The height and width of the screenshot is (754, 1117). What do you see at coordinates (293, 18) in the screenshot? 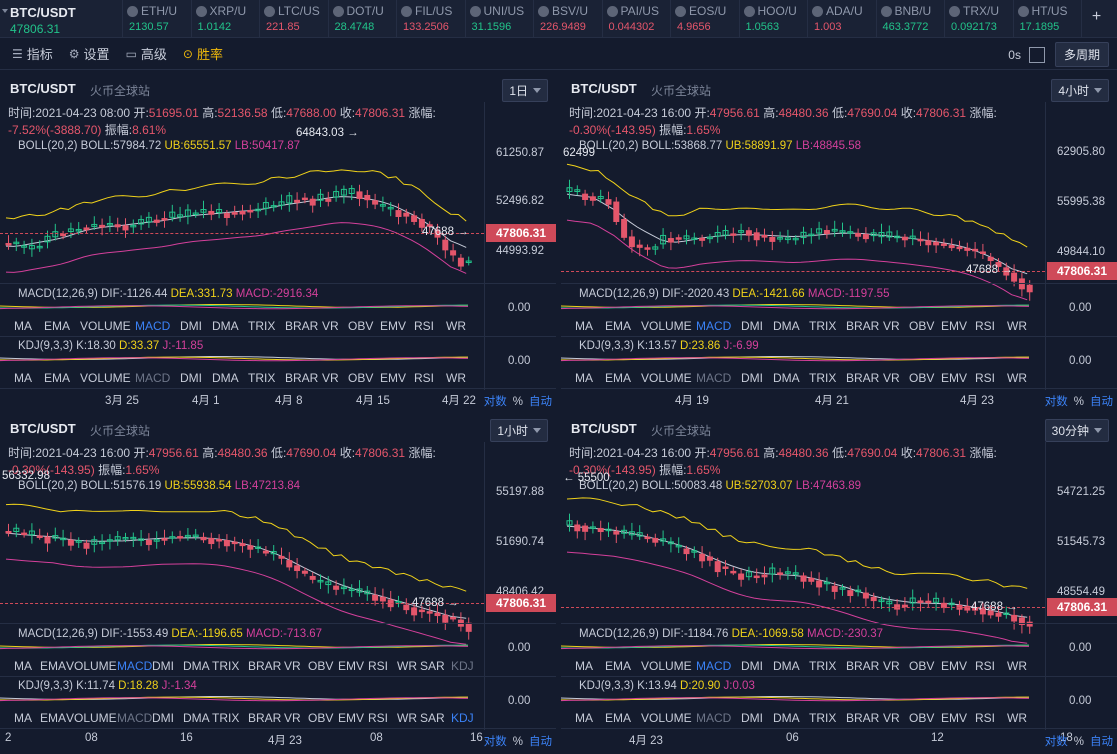
I see `ticker-item: LTC/US 221.85` at bounding box center [293, 18].